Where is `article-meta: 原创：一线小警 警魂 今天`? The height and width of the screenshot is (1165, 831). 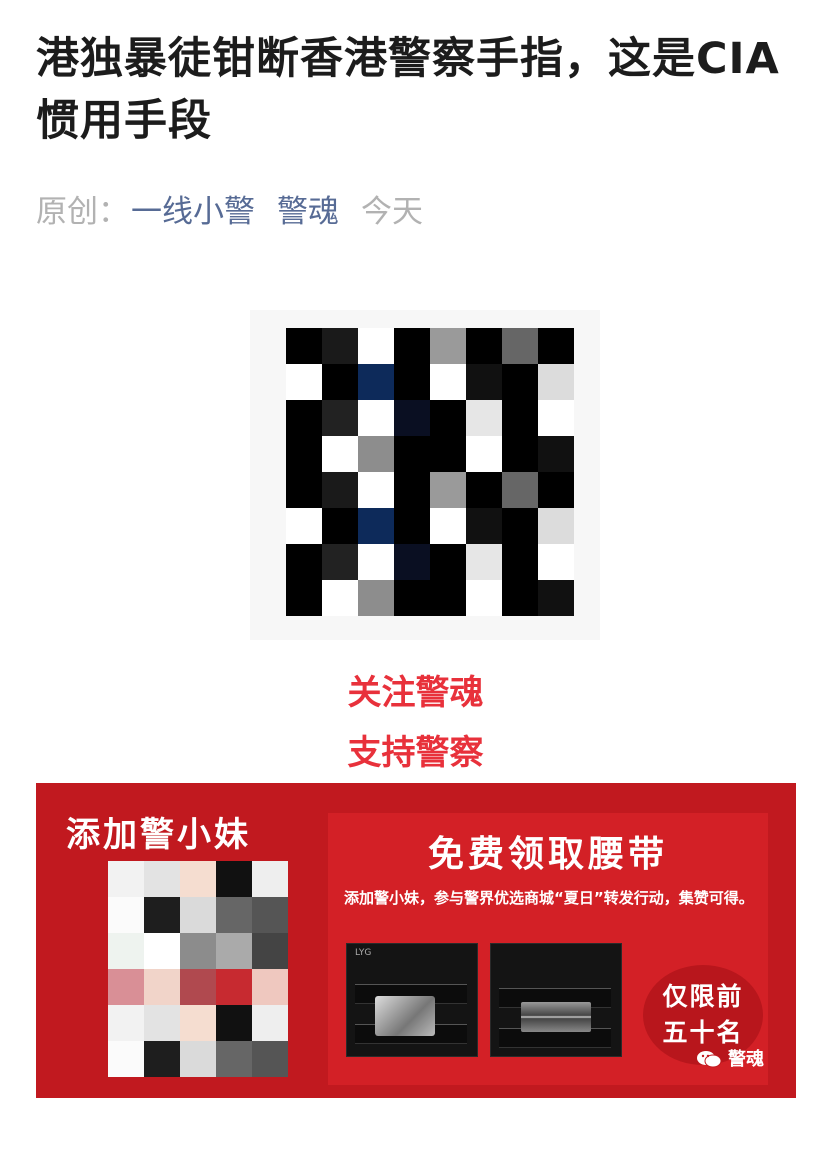
article-meta: 原创：一线小警 警魂 今天 is located at coordinates (229, 212).